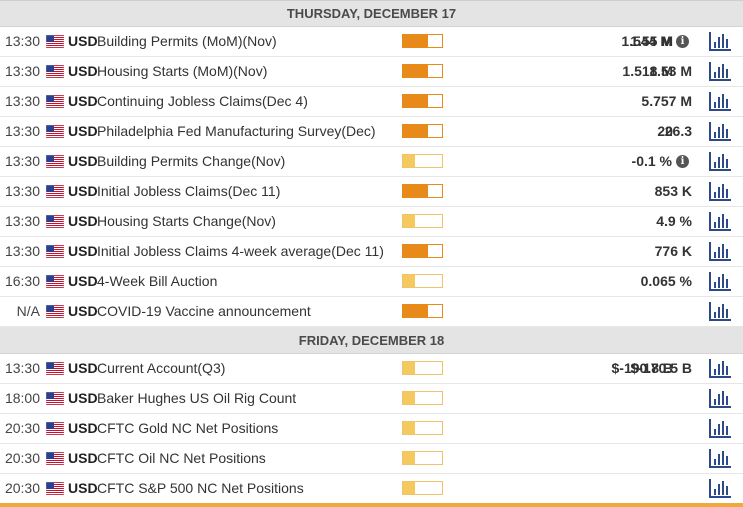  What do you see at coordinates (371, 399) in the screenshot?
I see `event-row: 18:00 USD Baker Hughes US Oil Rig Count` at bounding box center [371, 399].